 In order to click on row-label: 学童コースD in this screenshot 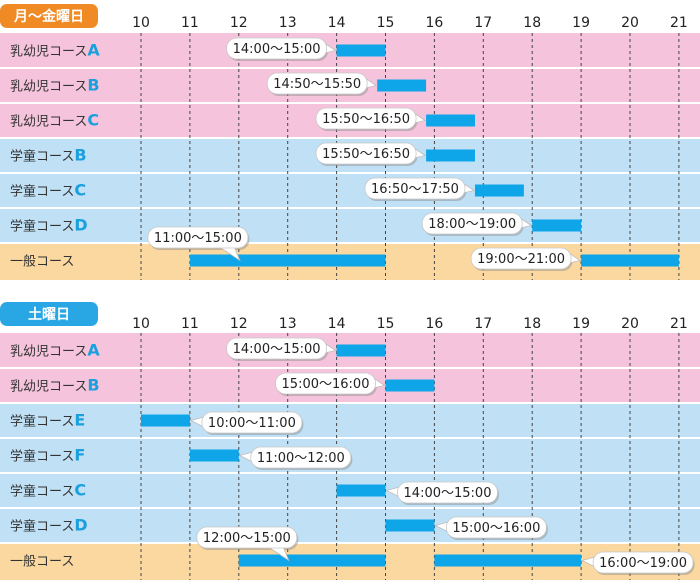, I will do `click(49, 525)`.